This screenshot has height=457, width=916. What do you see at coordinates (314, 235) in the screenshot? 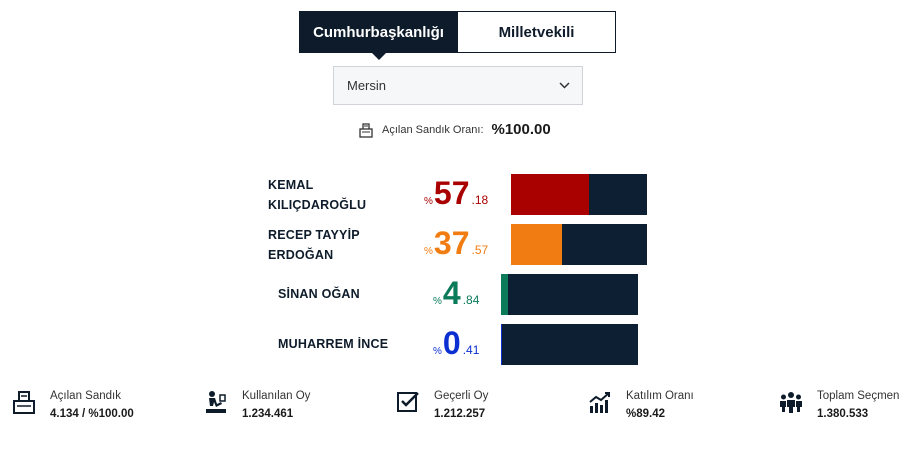
I see `candidate-name-line1: RECEP TAYYİP` at bounding box center [314, 235].